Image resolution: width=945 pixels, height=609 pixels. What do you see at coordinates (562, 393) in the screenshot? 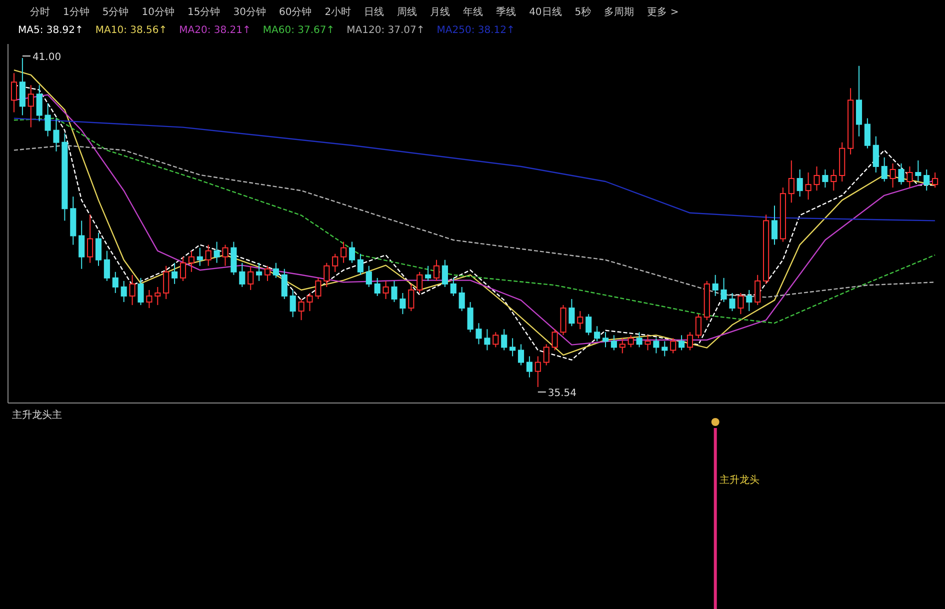
I see `text: 35.54` at bounding box center [562, 393].